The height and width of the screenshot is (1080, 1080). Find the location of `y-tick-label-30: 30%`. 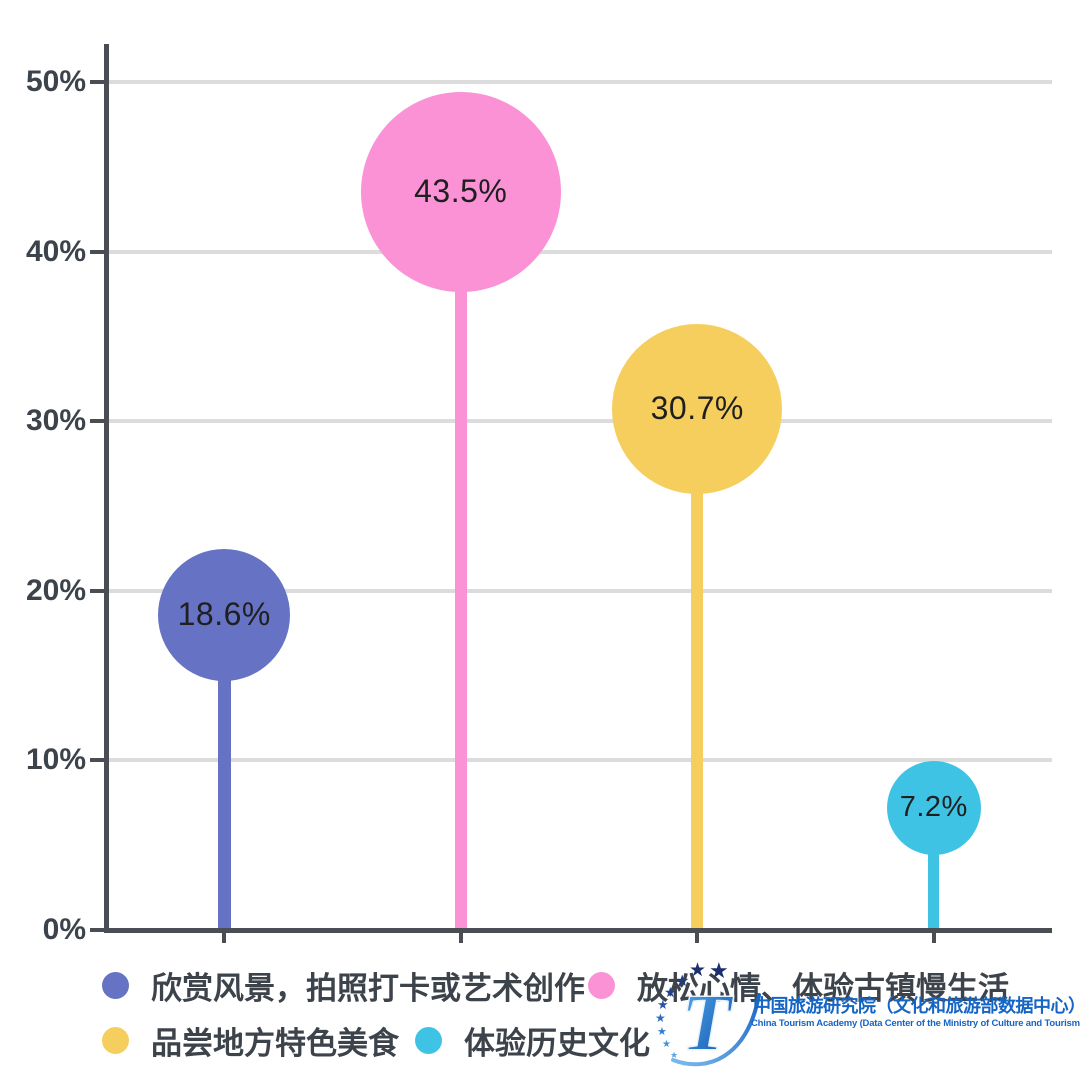

y-tick-label-30: 30% is located at coordinates (55, 421).